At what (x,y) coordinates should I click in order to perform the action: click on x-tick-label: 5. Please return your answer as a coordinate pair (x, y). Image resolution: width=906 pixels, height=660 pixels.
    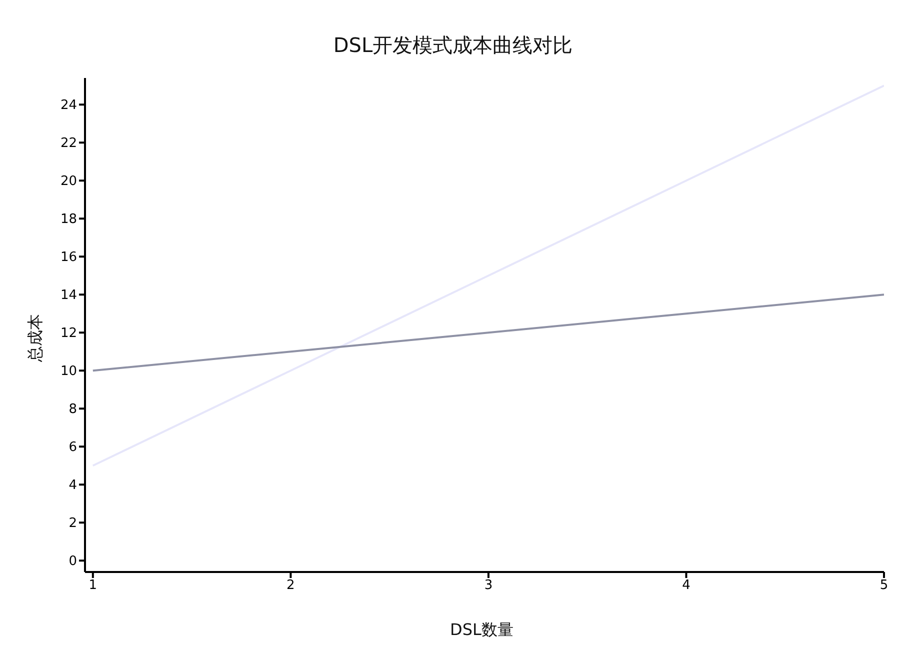
    Looking at the image, I should click on (884, 586).